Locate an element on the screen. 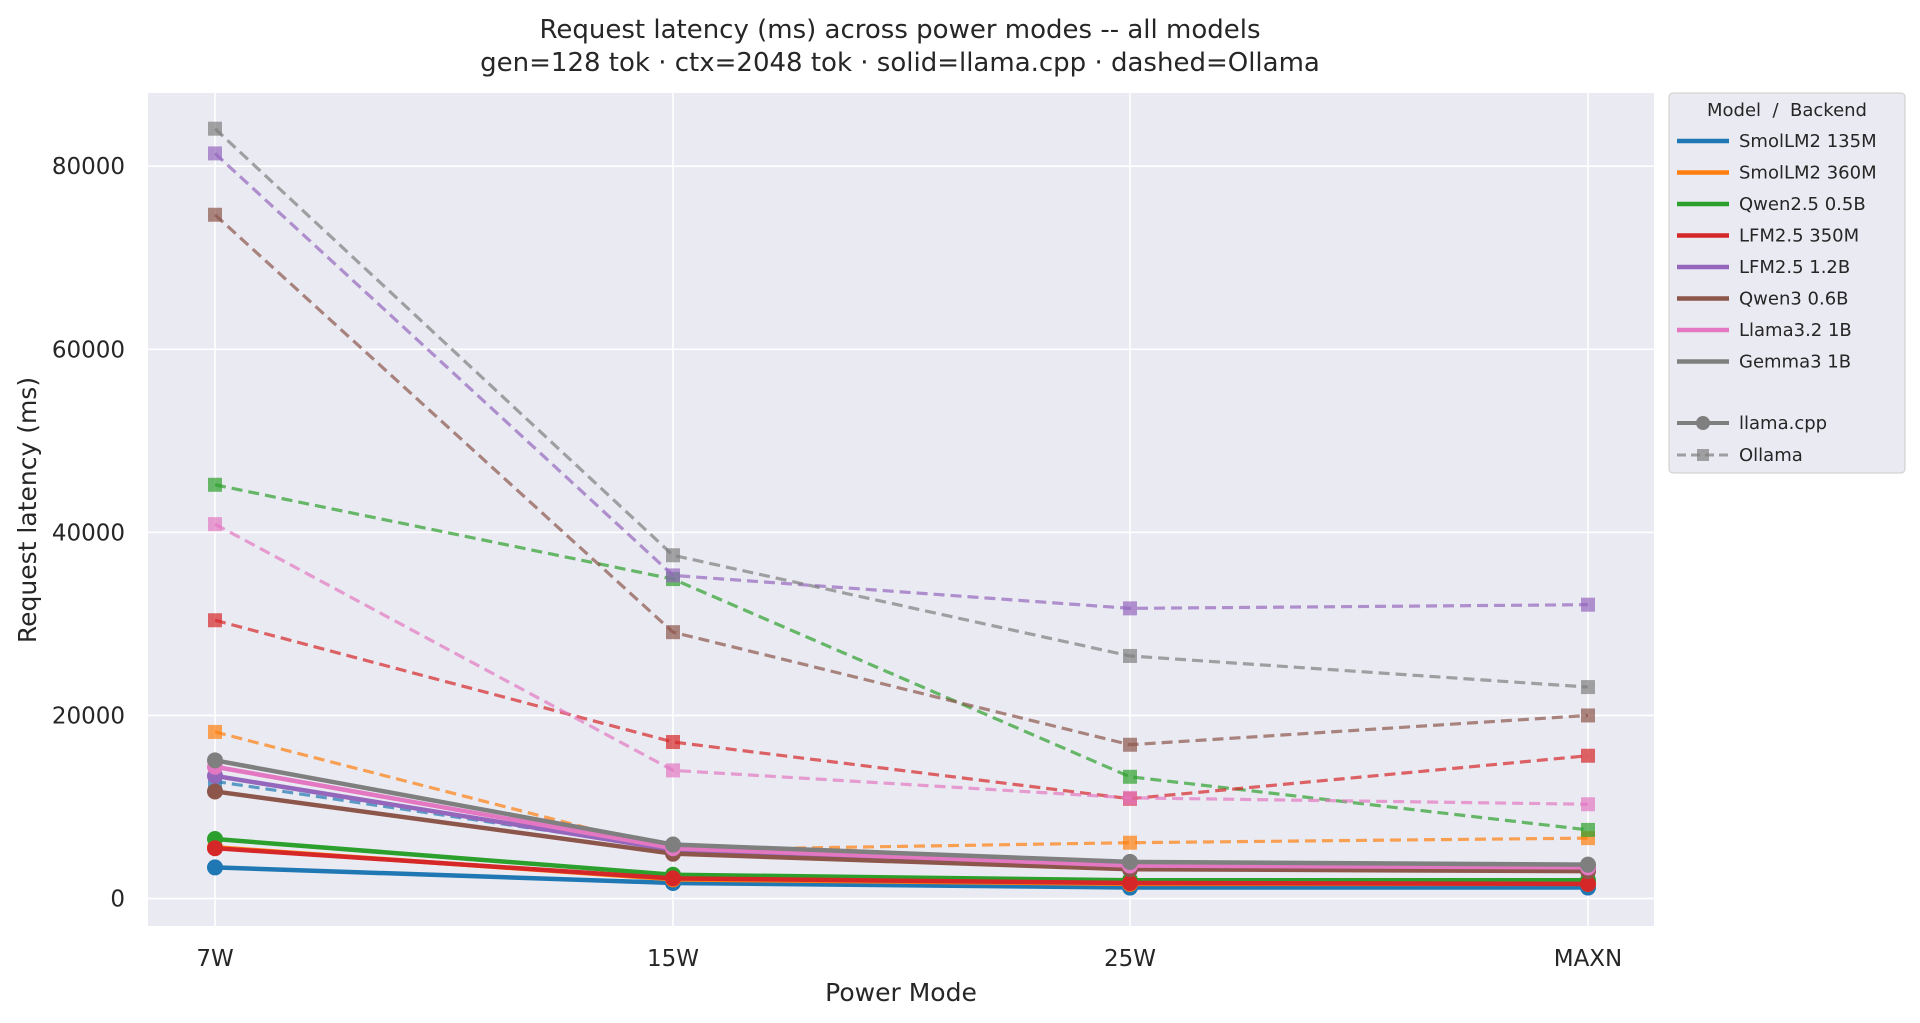 The image size is (1920, 1023). legend-entry-label: SmolLM2 360M is located at coordinates (1808, 173).